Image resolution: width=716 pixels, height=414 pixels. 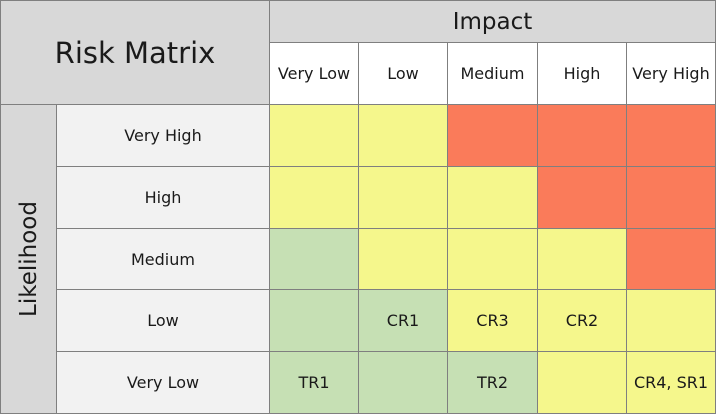 I want to click on impact-level-header: Very High, so click(x=671, y=74).